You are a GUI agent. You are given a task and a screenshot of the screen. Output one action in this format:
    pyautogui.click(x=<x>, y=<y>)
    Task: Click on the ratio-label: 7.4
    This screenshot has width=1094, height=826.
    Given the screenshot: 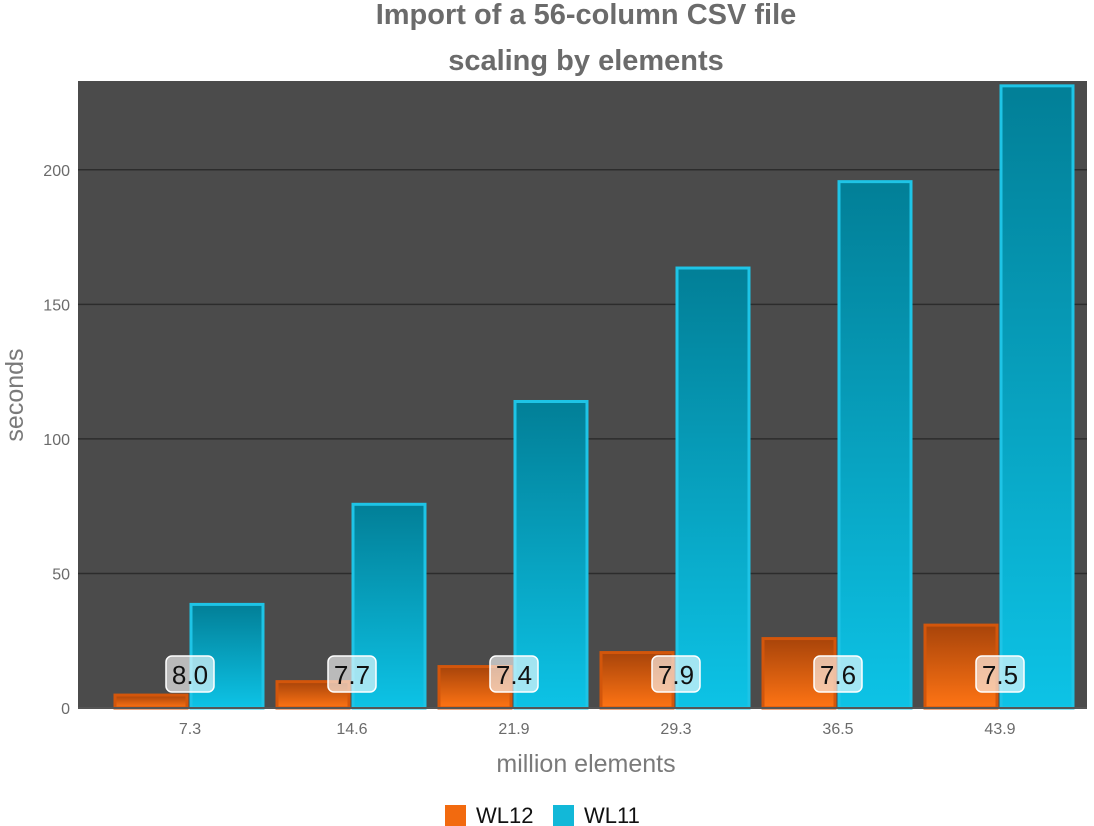 What is the action you would take?
    pyautogui.click(x=514, y=674)
    